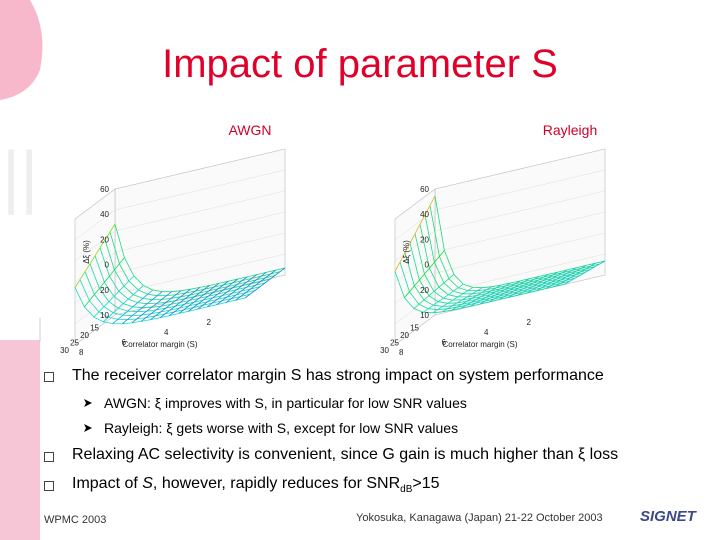  Describe the element at coordinates (75, 520) in the screenshot. I see `footer-left: WPMC 2003` at that location.